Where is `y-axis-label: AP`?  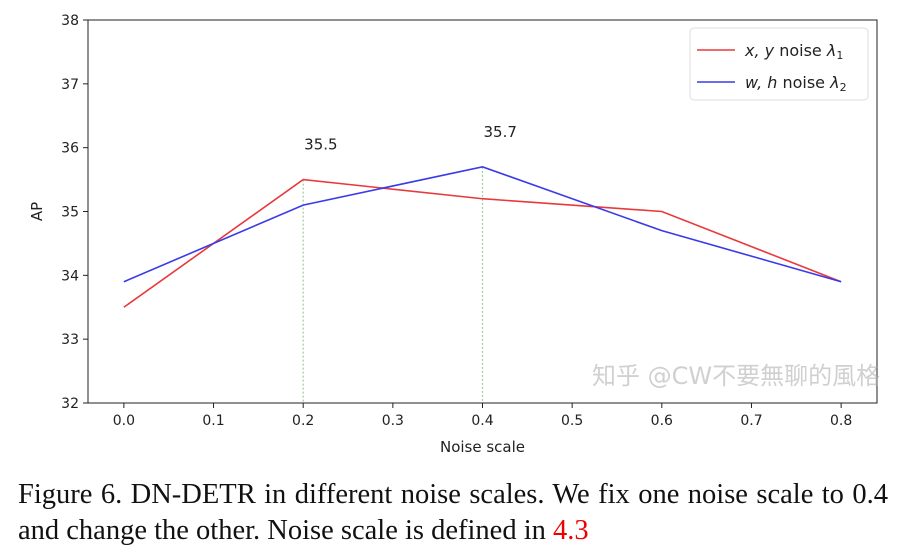
y-axis-label: AP is located at coordinates (37, 211).